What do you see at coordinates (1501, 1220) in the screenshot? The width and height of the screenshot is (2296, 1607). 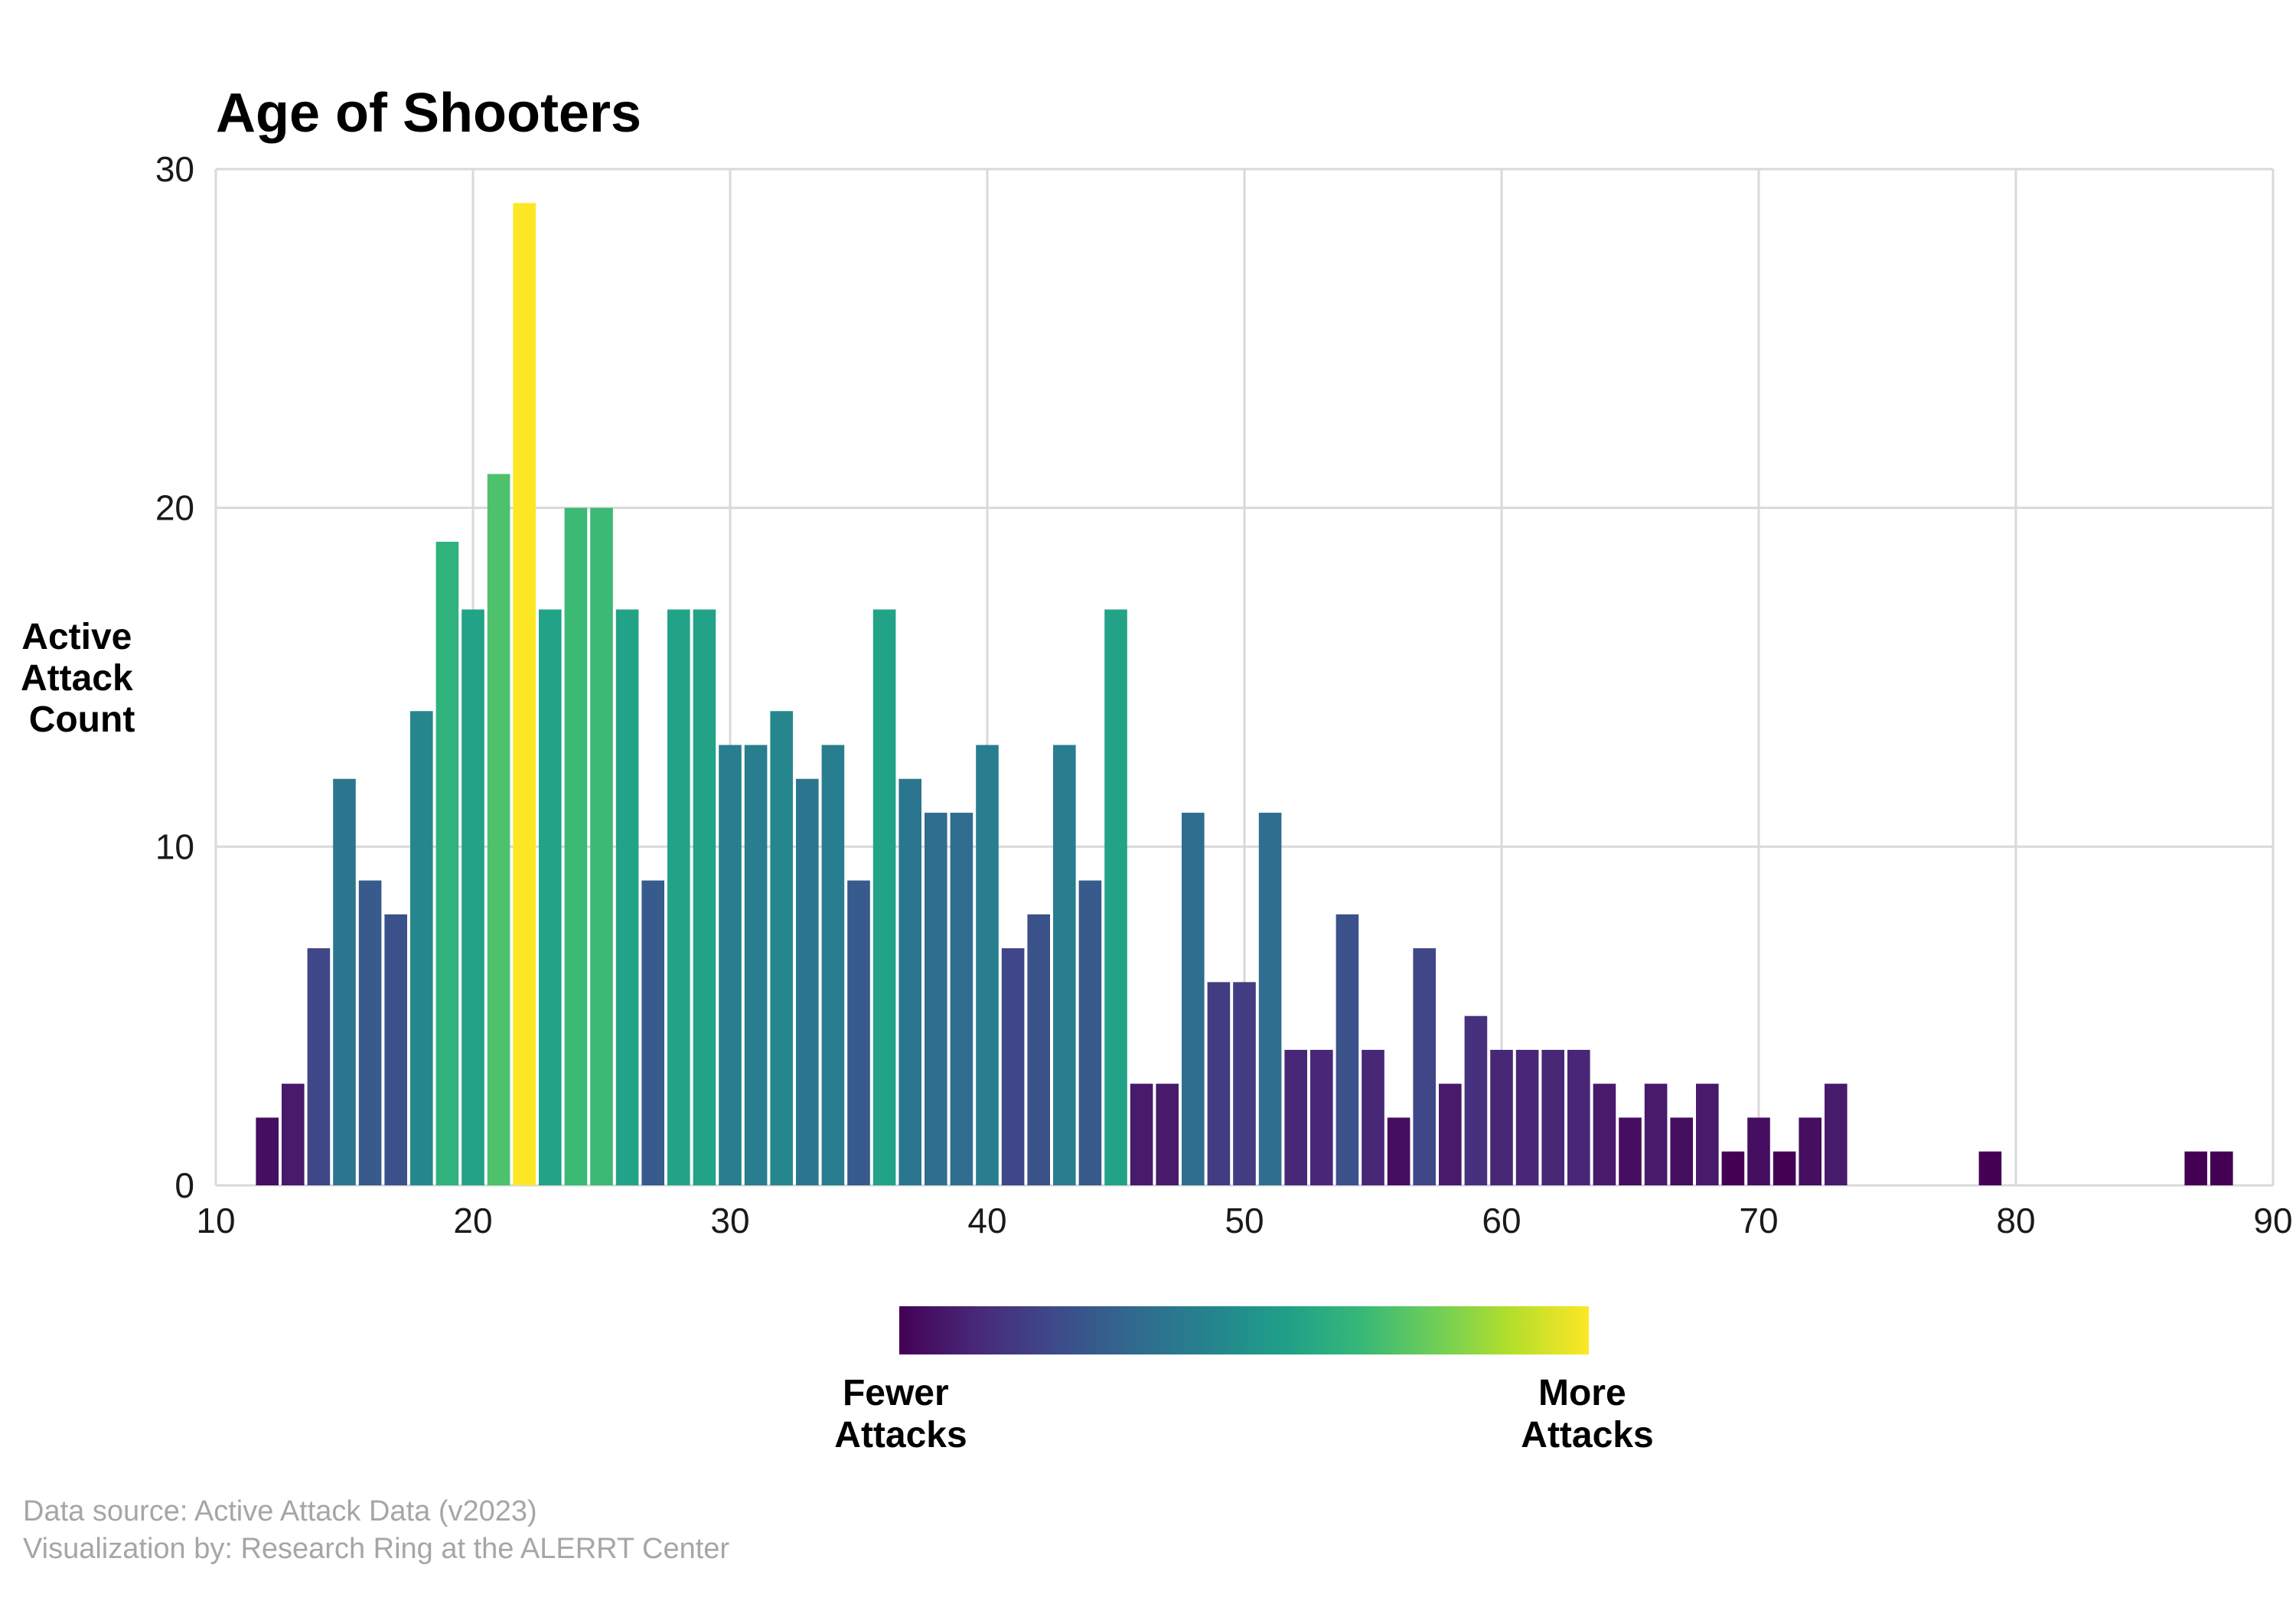 I see `x-tick-label: 60` at bounding box center [1501, 1220].